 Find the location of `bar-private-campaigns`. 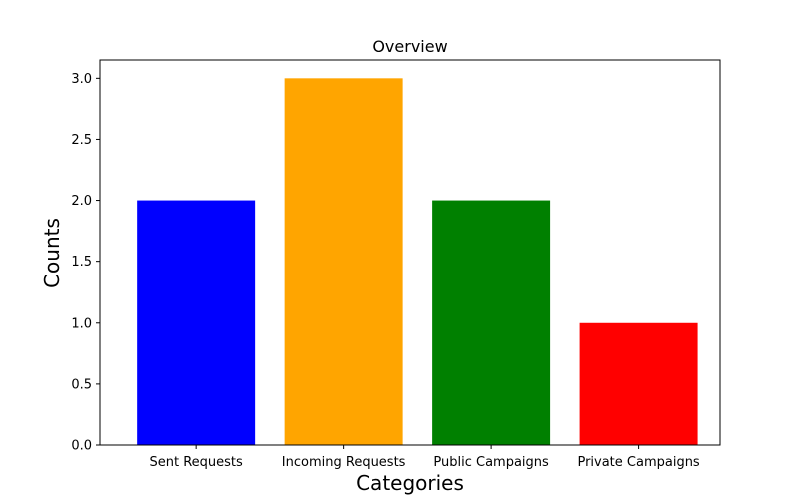

bar-private-campaigns is located at coordinates (638, 383).